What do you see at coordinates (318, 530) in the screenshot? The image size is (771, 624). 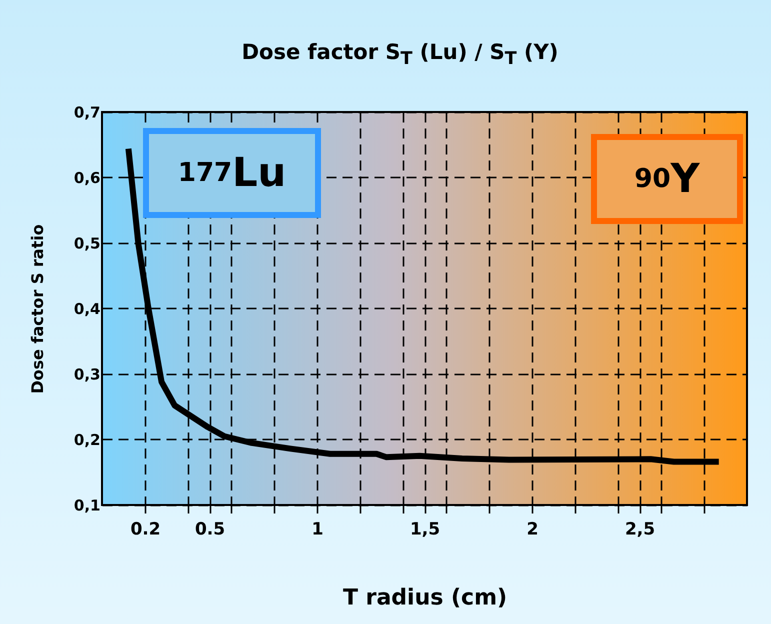 I see `x-tick-label: 1` at bounding box center [318, 530].